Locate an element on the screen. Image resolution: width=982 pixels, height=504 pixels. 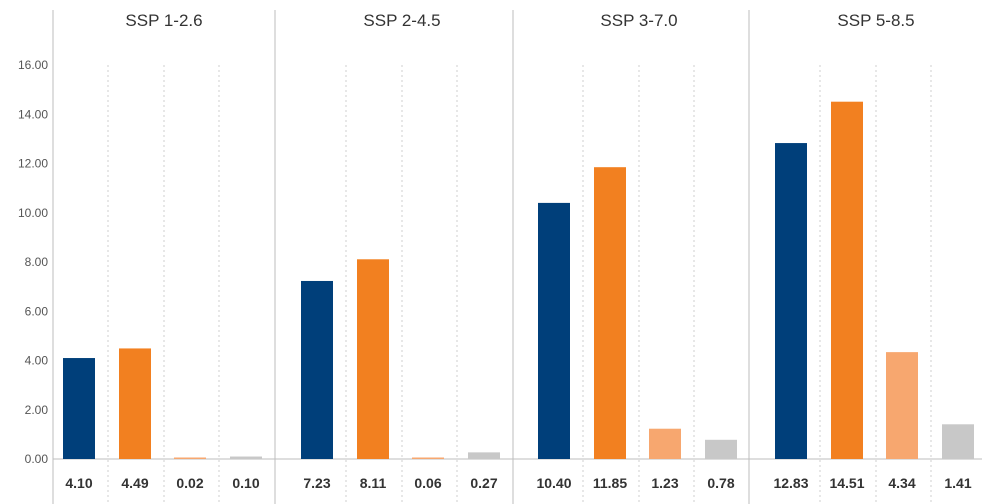
bar-value-label: 0.10 is located at coordinates (245, 483).